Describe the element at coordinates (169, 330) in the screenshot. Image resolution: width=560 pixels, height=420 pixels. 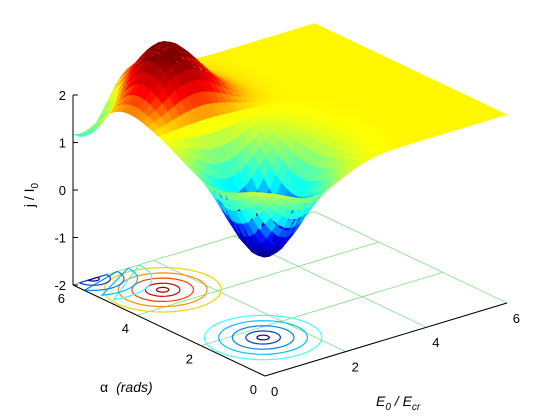
I see `alpha-axis-line` at that location.